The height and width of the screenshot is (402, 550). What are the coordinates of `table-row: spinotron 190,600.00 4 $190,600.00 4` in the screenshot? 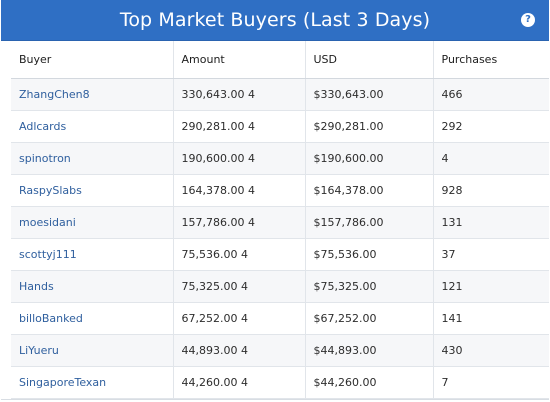 It's located at (280, 158).